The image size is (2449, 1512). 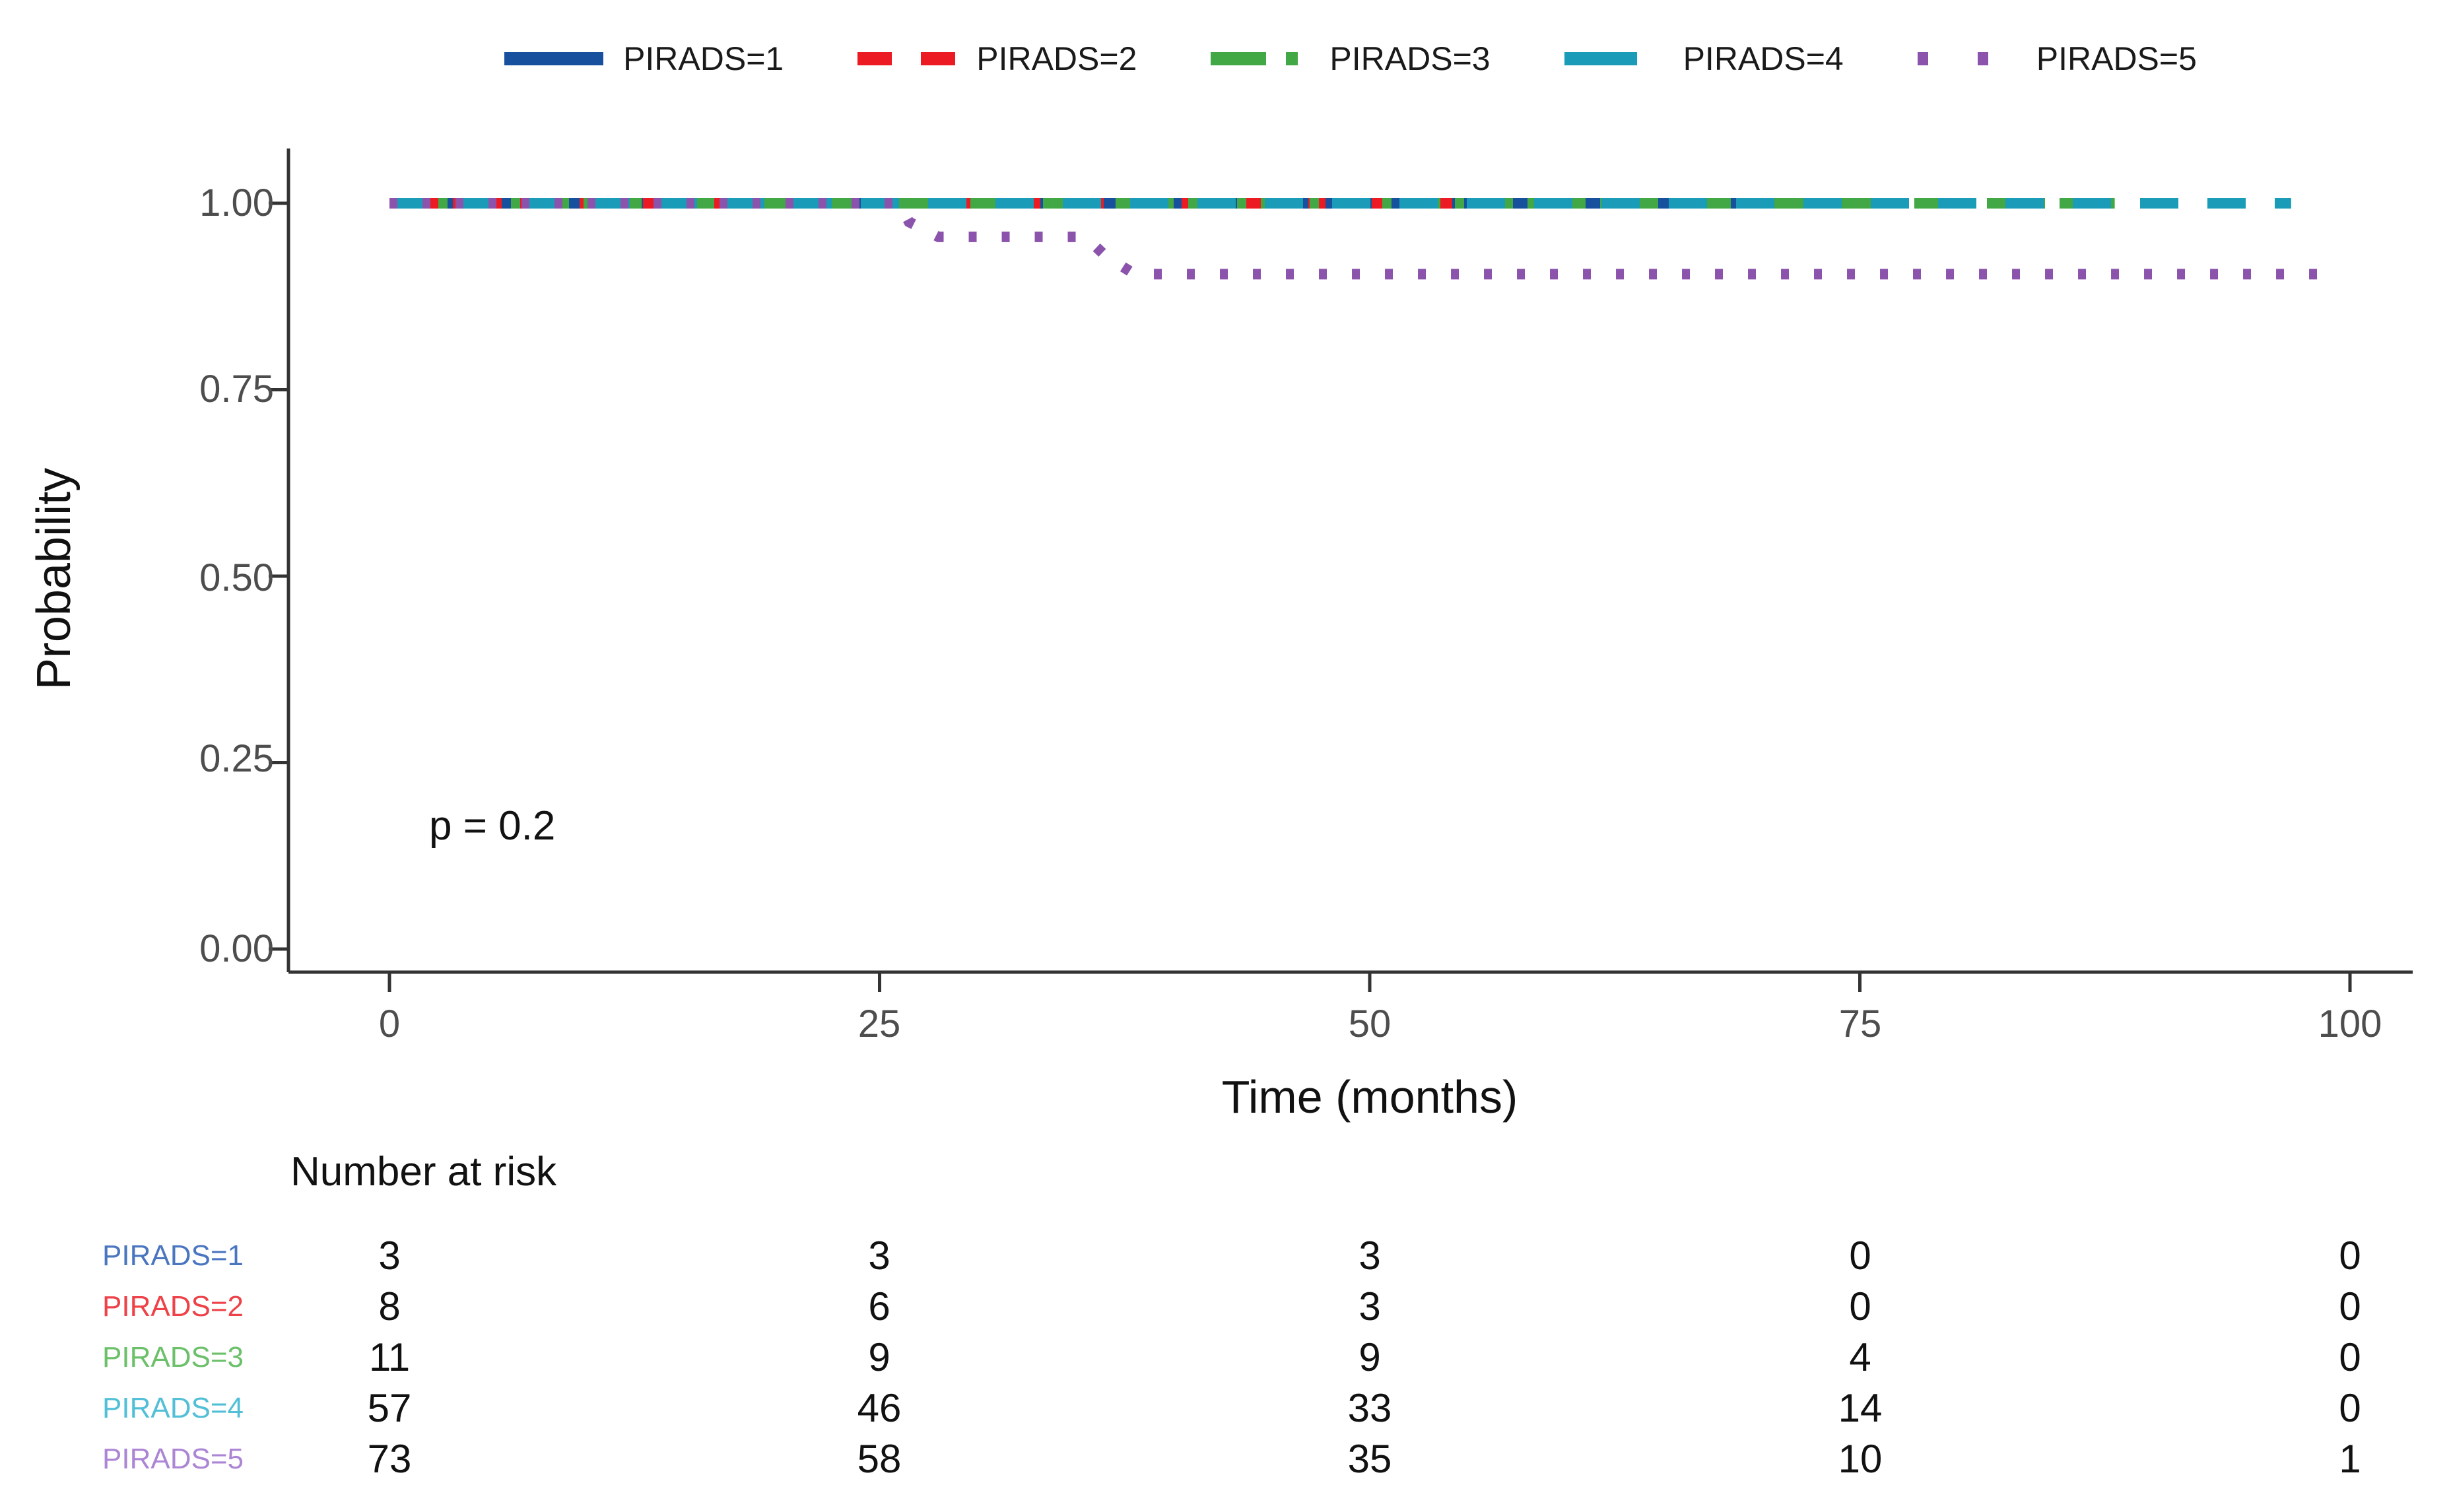 I want to click on legend-label: PIRADS=2, so click(x=1056, y=58).